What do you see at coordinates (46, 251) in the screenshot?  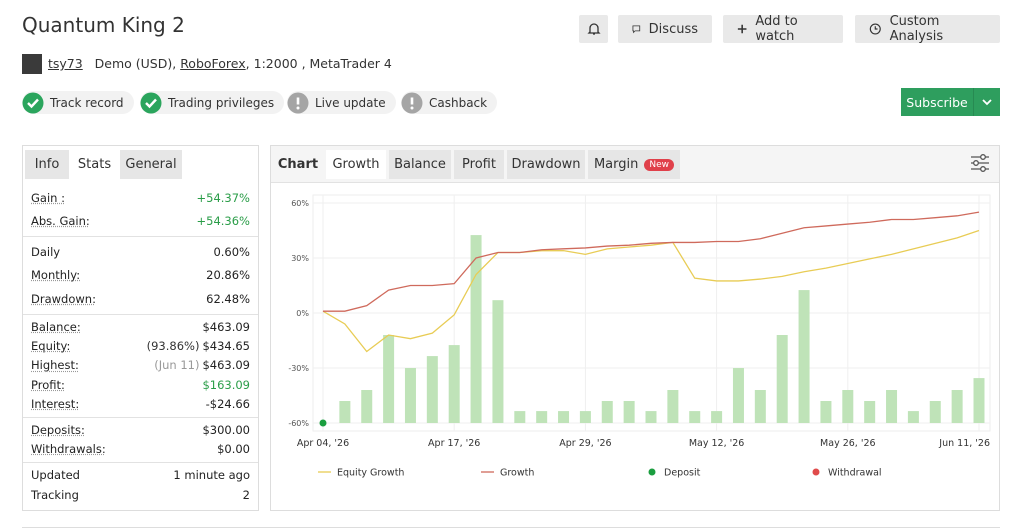 I see `stat-label: Daily` at bounding box center [46, 251].